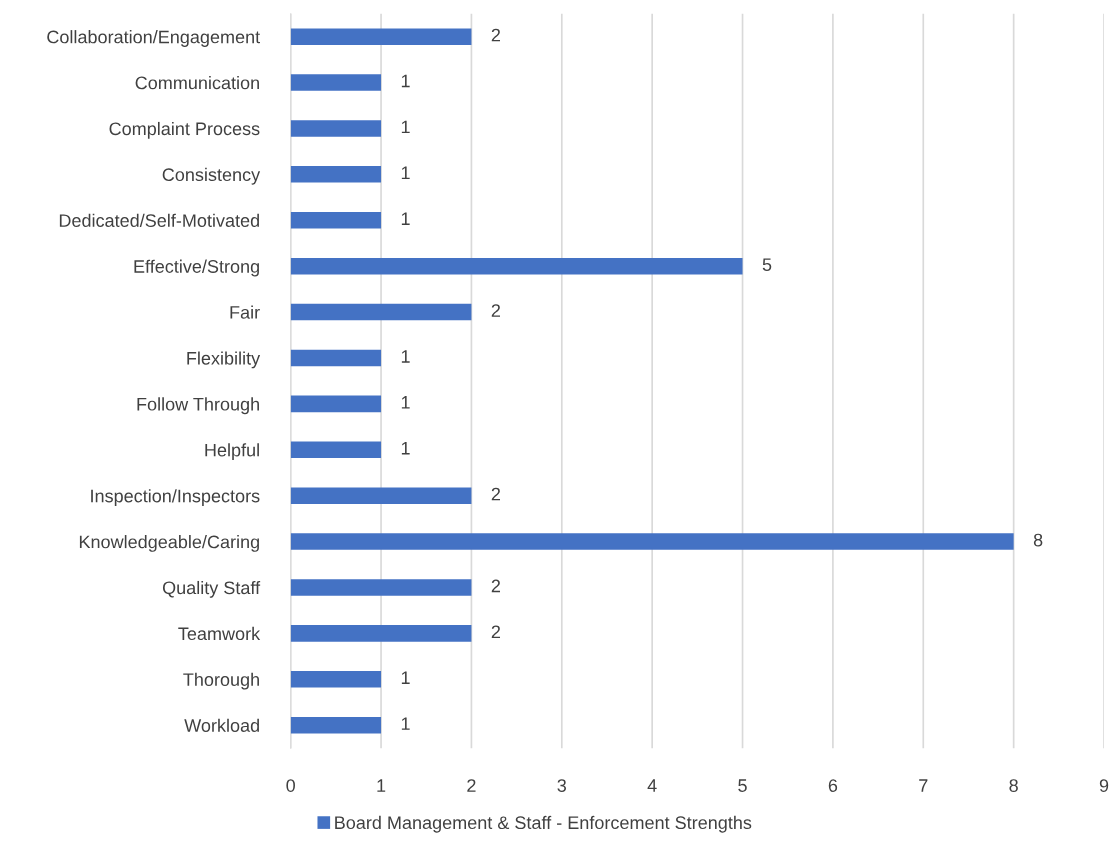  What do you see at coordinates (211, 176) in the screenshot?
I see `y-tick-label: Consistency` at bounding box center [211, 176].